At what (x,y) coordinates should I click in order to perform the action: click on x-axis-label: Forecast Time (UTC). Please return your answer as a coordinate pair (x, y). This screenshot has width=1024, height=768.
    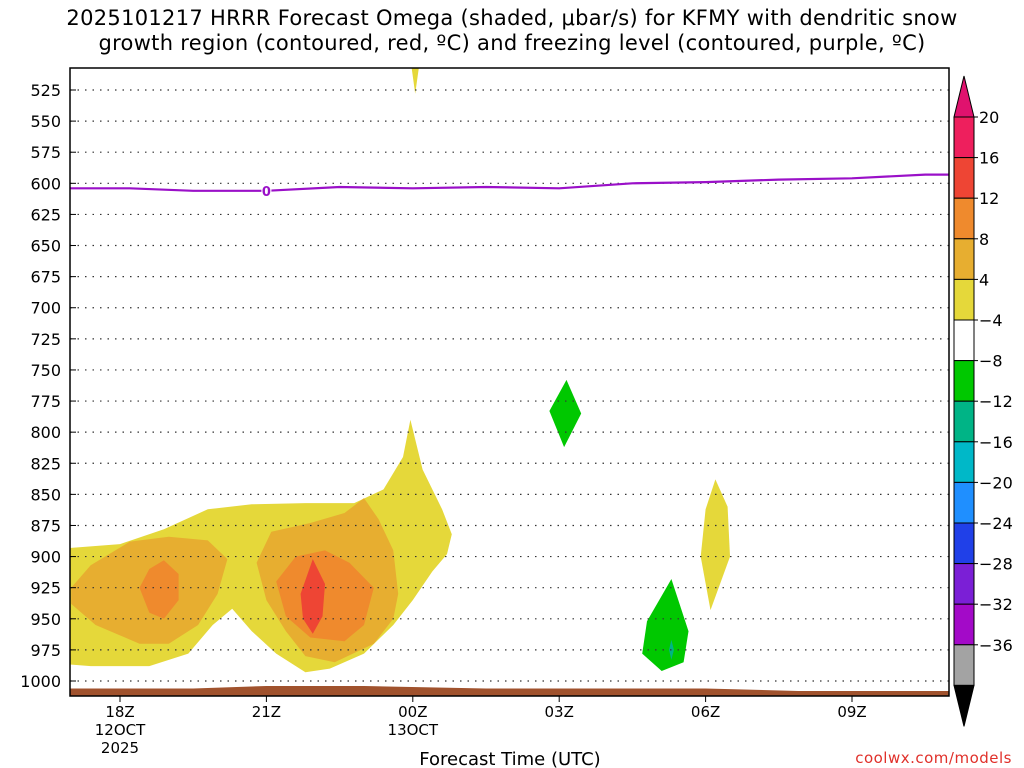
    Looking at the image, I should click on (509, 758).